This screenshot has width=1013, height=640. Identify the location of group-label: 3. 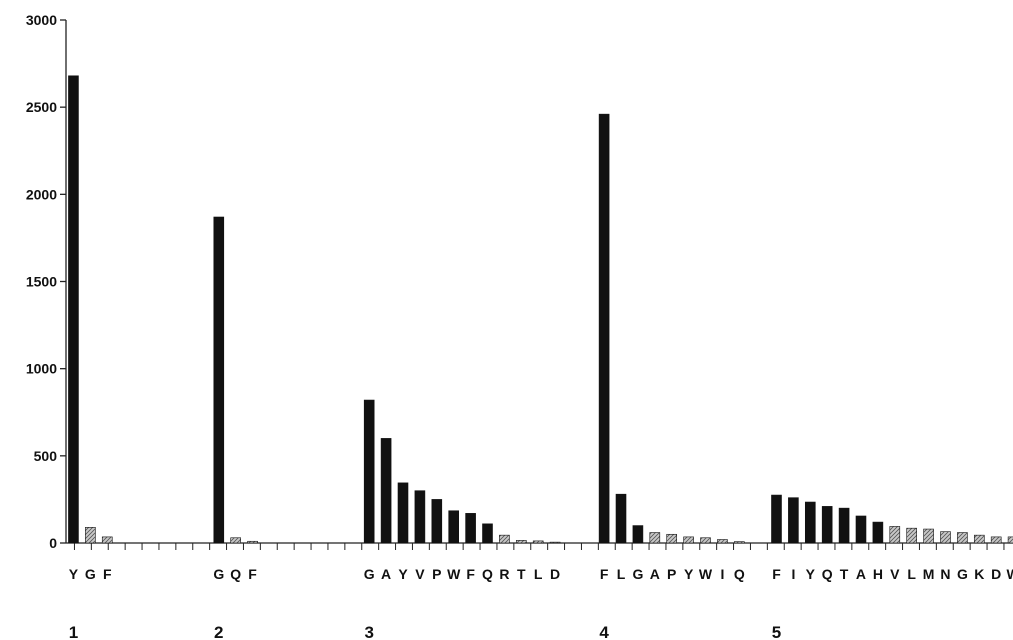
(368, 631).